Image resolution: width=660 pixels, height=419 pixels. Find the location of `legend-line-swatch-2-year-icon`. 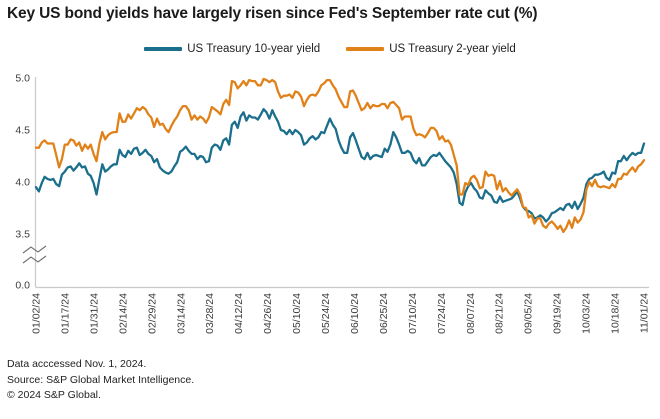

legend-line-swatch-2-year-icon is located at coordinates (365, 49).